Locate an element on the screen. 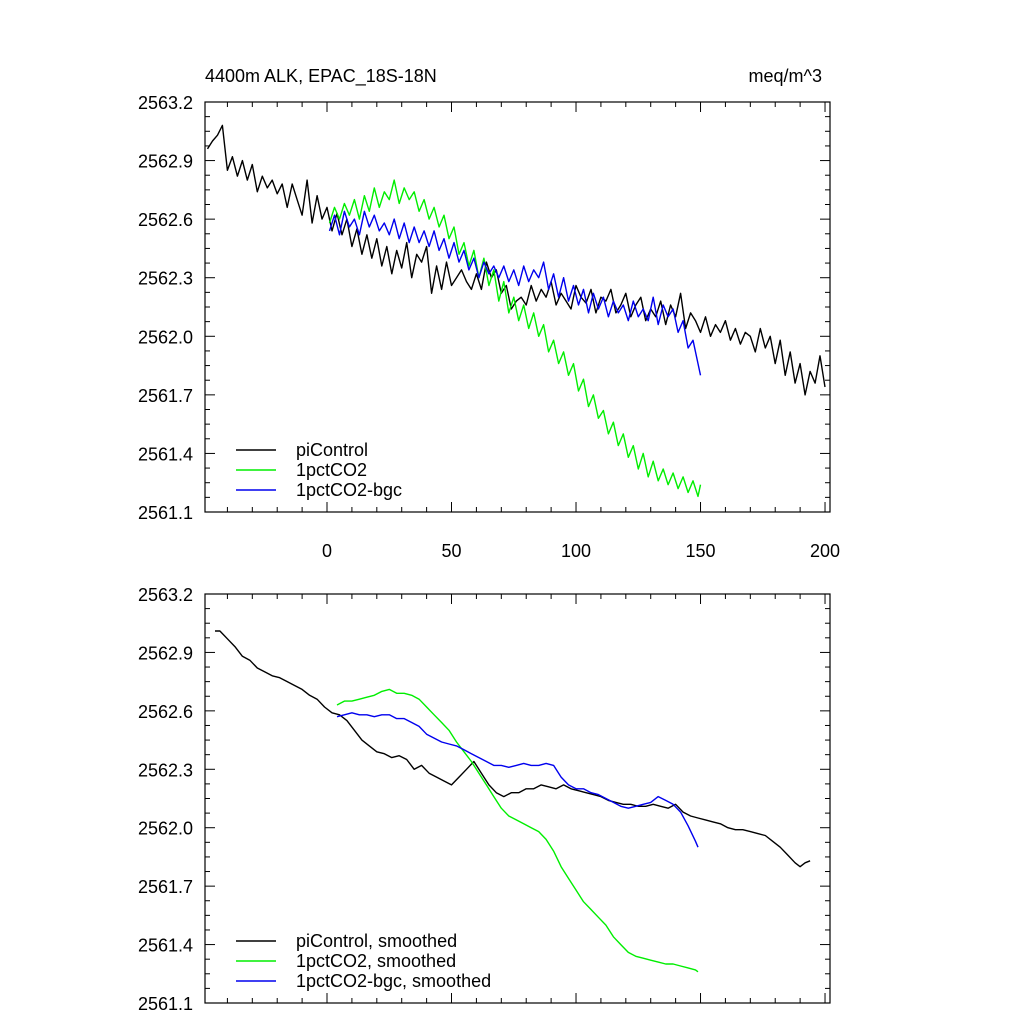  panel1-legend-label: piControl is located at coordinates (332, 450).